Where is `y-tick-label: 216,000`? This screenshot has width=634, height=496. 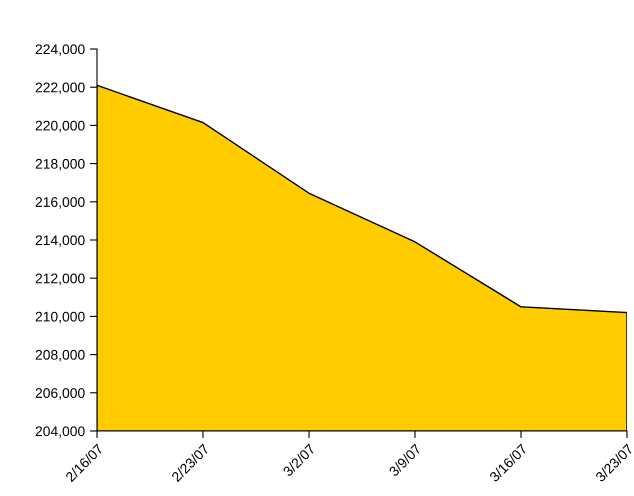 y-tick-label: 216,000 is located at coordinates (60, 203).